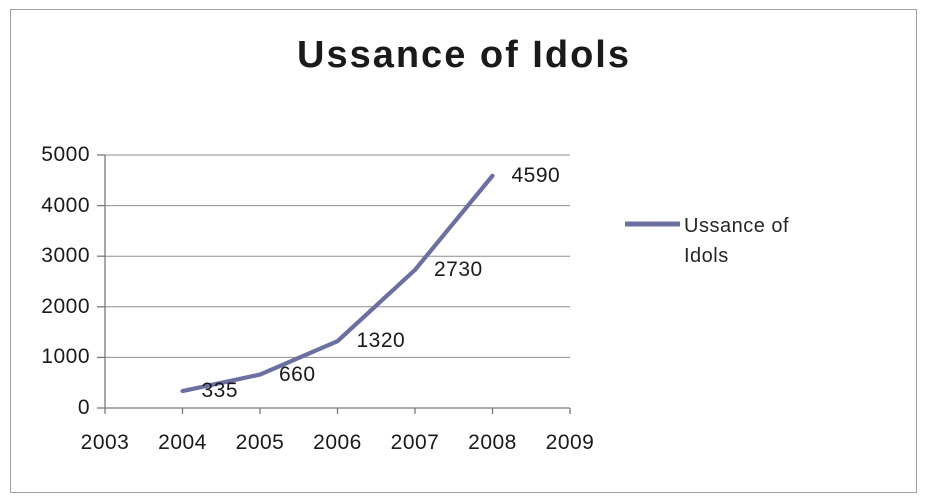  What do you see at coordinates (65, 357) in the screenshot?
I see `y-axis-tick-label: 1000` at bounding box center [65, 357].